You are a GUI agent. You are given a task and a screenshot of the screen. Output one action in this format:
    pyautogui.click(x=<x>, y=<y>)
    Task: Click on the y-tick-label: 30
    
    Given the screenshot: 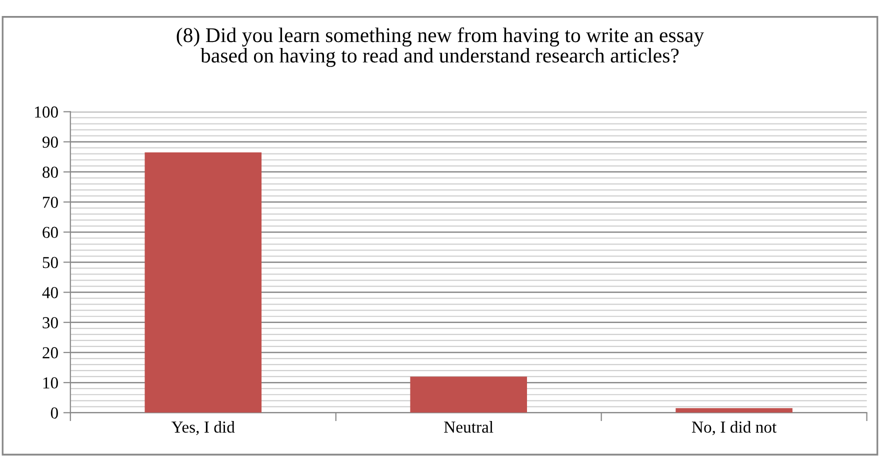 What is the action you would take?
    pyautogui.click(x=50, y=322)
    